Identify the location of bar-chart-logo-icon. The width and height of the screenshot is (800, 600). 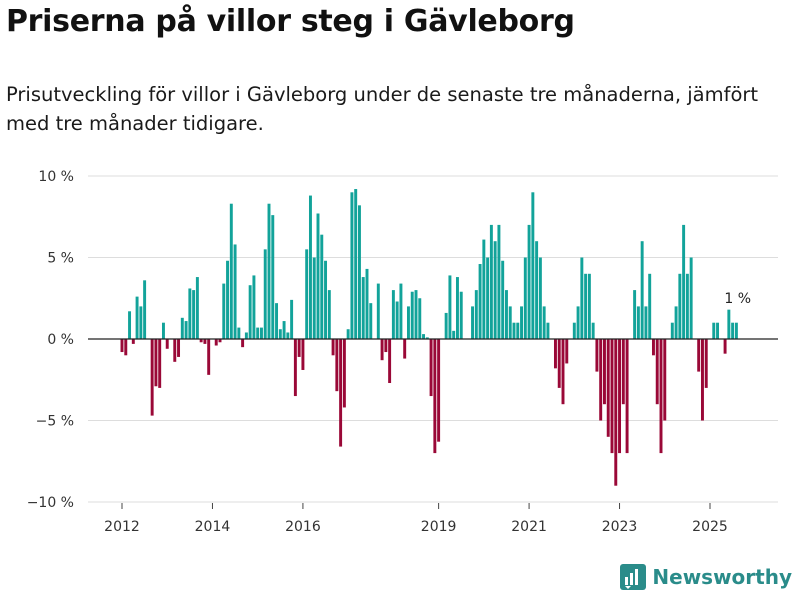
(633, 577).